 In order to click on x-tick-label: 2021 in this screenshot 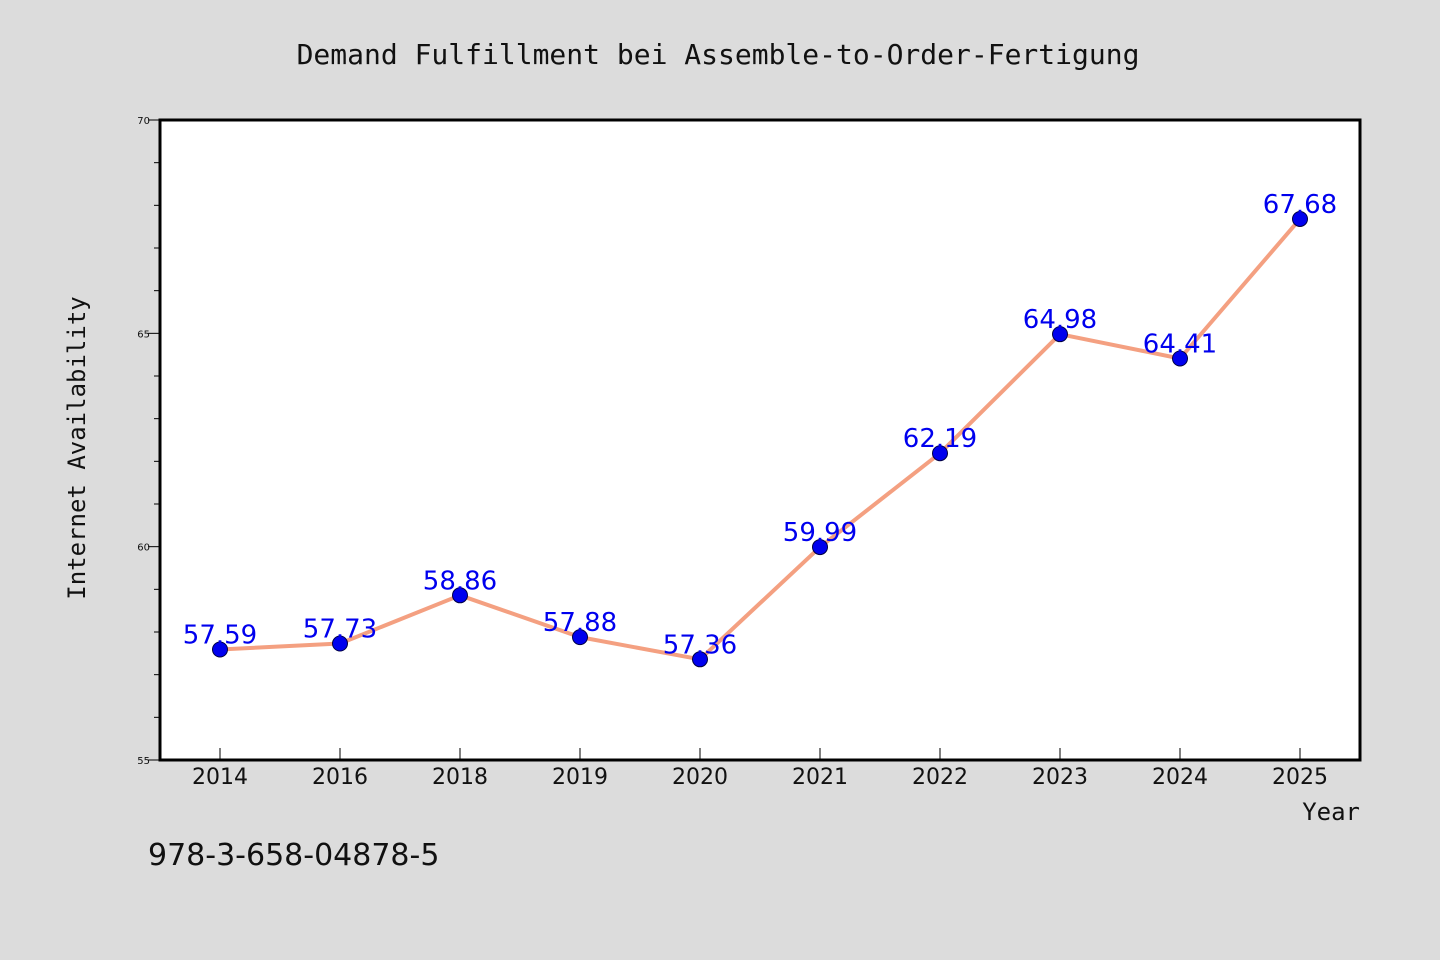, I will do `click(820, 777)`.